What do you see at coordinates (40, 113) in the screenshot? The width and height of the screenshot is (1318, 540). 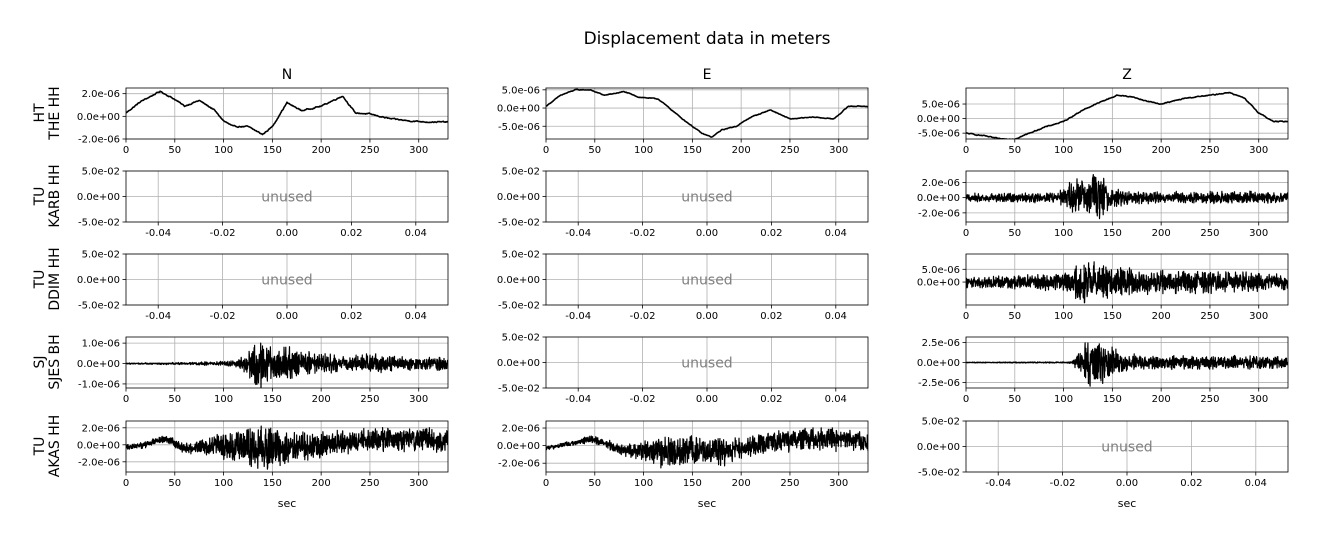 I see `row-label-network: HT` at bounding box center [40, 113].